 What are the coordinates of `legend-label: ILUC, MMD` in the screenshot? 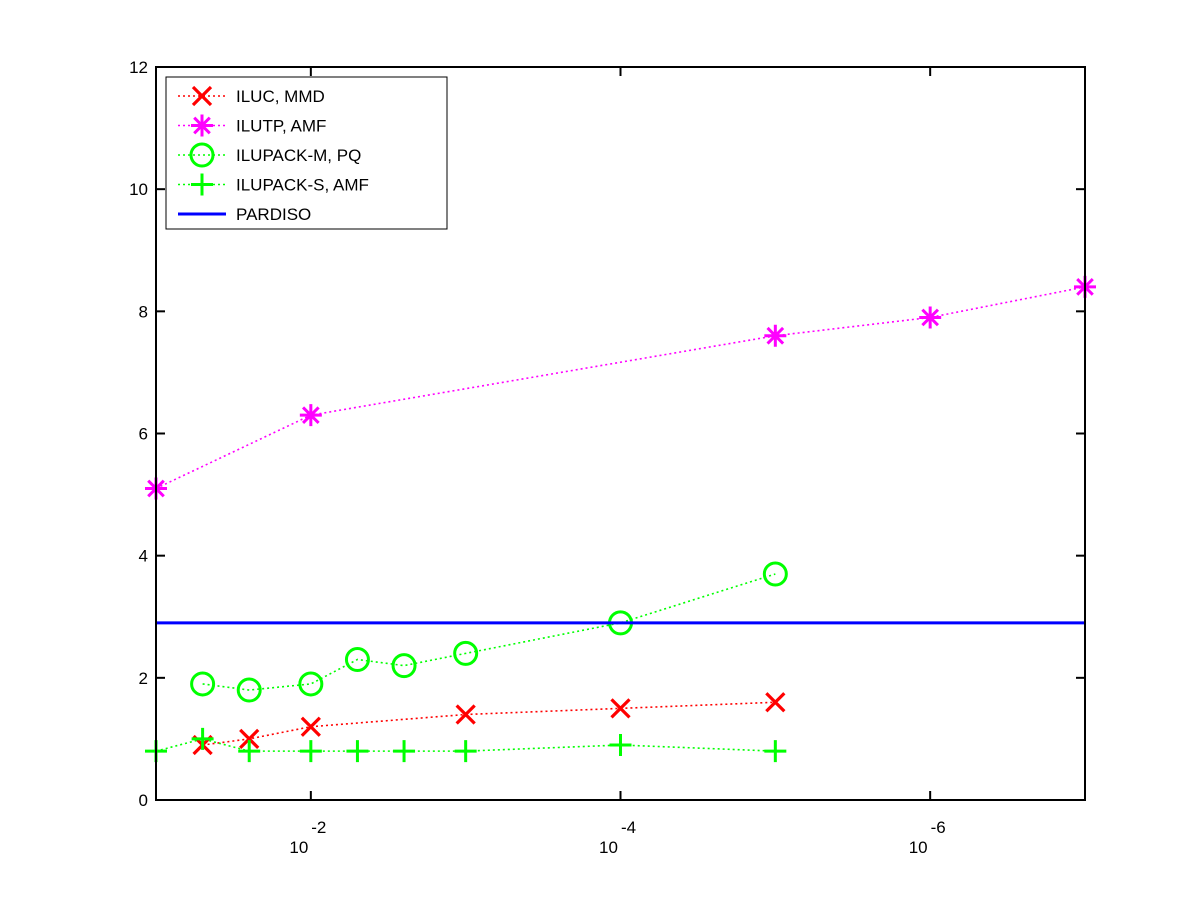 It's located at (280, 96).